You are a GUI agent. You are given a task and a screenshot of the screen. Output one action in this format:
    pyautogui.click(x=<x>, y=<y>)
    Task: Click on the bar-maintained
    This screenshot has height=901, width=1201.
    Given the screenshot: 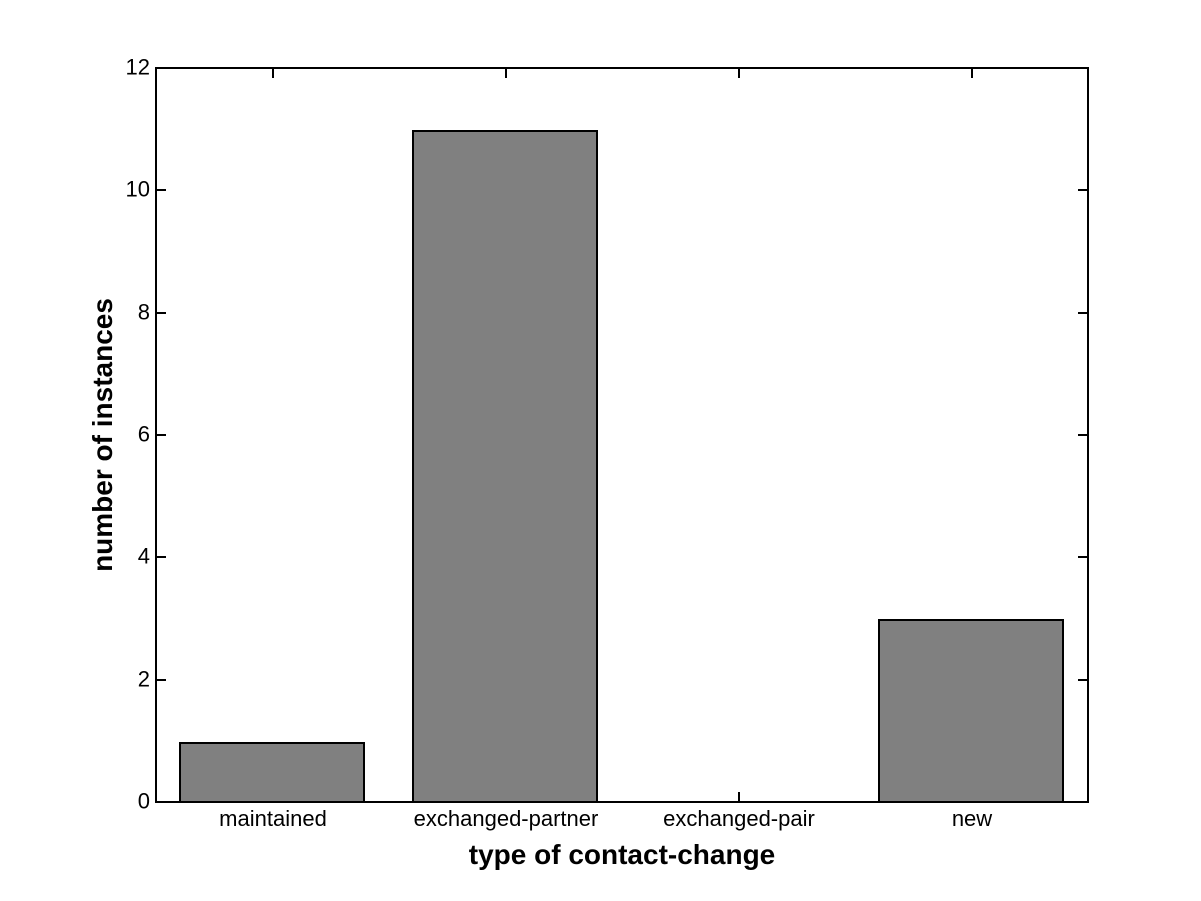 What is the action you would take?
    pyautogui.click(x=272, y=772)
    